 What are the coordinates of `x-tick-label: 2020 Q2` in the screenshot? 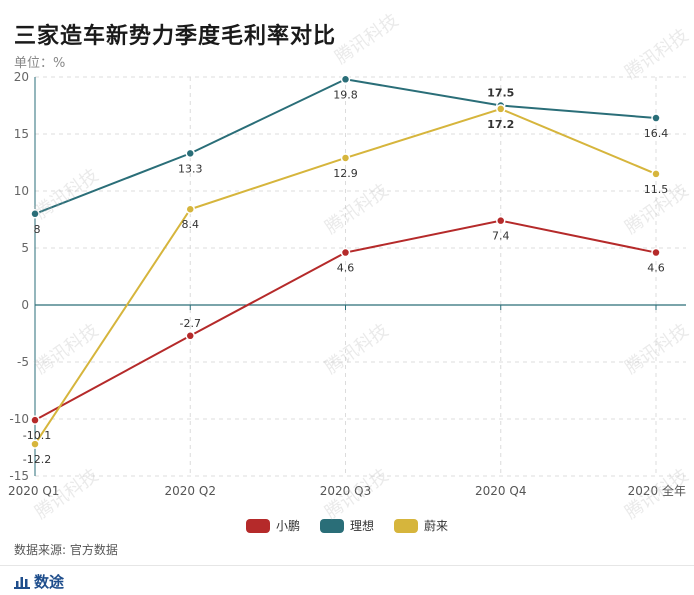 It's located at (190, 491).